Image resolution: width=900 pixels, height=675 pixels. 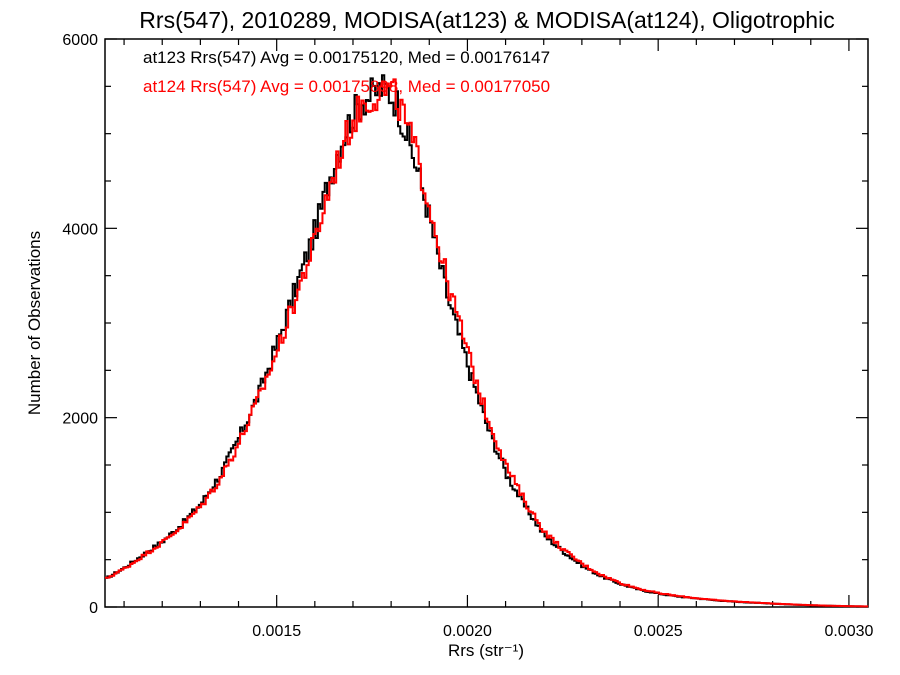 I want to click on y-axis-tick-labels: 0 2000 4000 6000, so click(x=80, y=324).